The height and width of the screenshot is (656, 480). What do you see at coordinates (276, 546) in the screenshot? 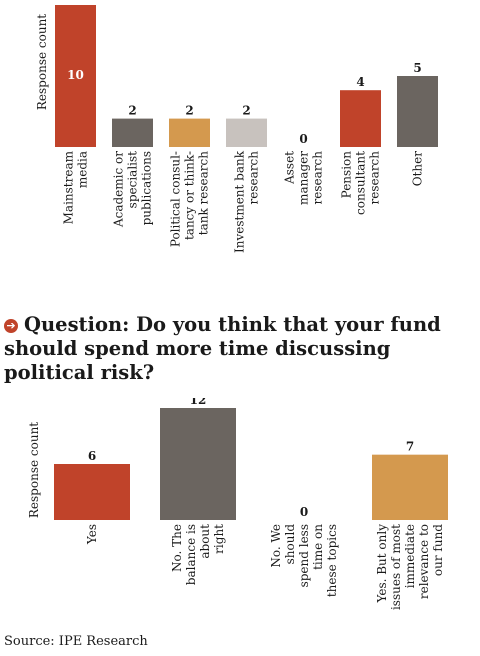
I see `category-label: No. We` at bounding box center [276, 546].